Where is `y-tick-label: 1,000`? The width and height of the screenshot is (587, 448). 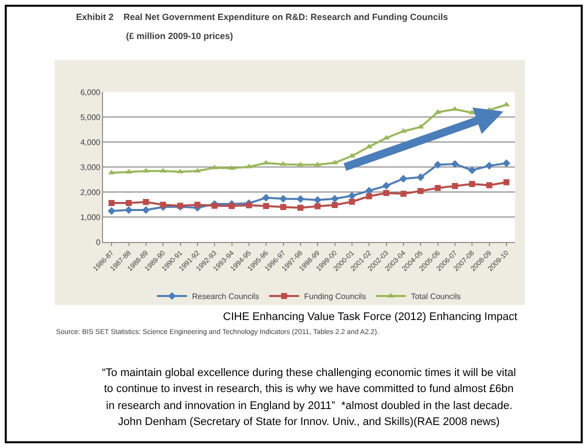
y-tick-label: 1,000 is located at coordinates (90, 217).